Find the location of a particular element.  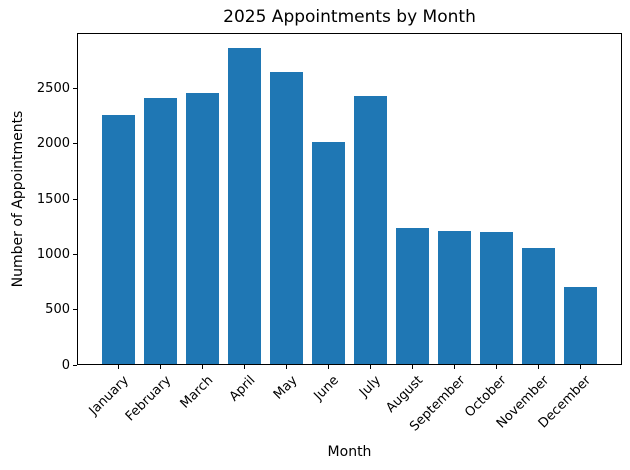

chart-title: 2025 Appointments by Month is located at coordinates (349, 17).